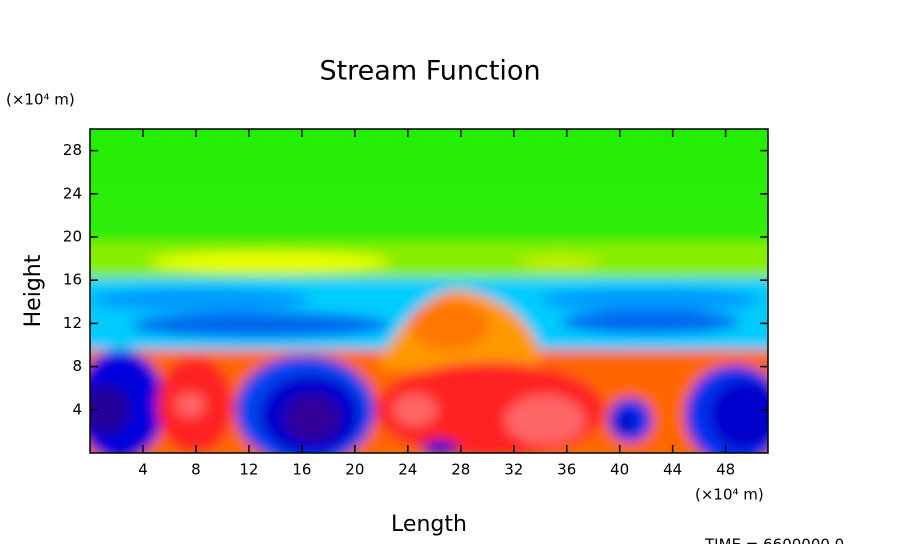 This screenshot has width=904, height=544. What do you see at coordinates (301, 470) in the screenshot?
I see `x-tick-label: 16` at bounding box center [301, 470].